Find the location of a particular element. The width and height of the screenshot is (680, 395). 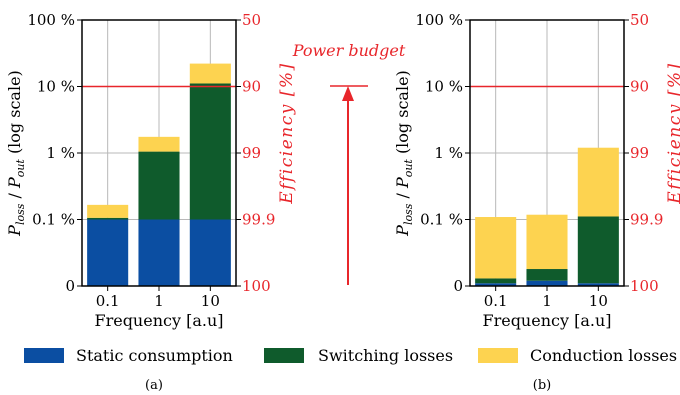

legend-swatch-switching is located at coordinates (284, 355).